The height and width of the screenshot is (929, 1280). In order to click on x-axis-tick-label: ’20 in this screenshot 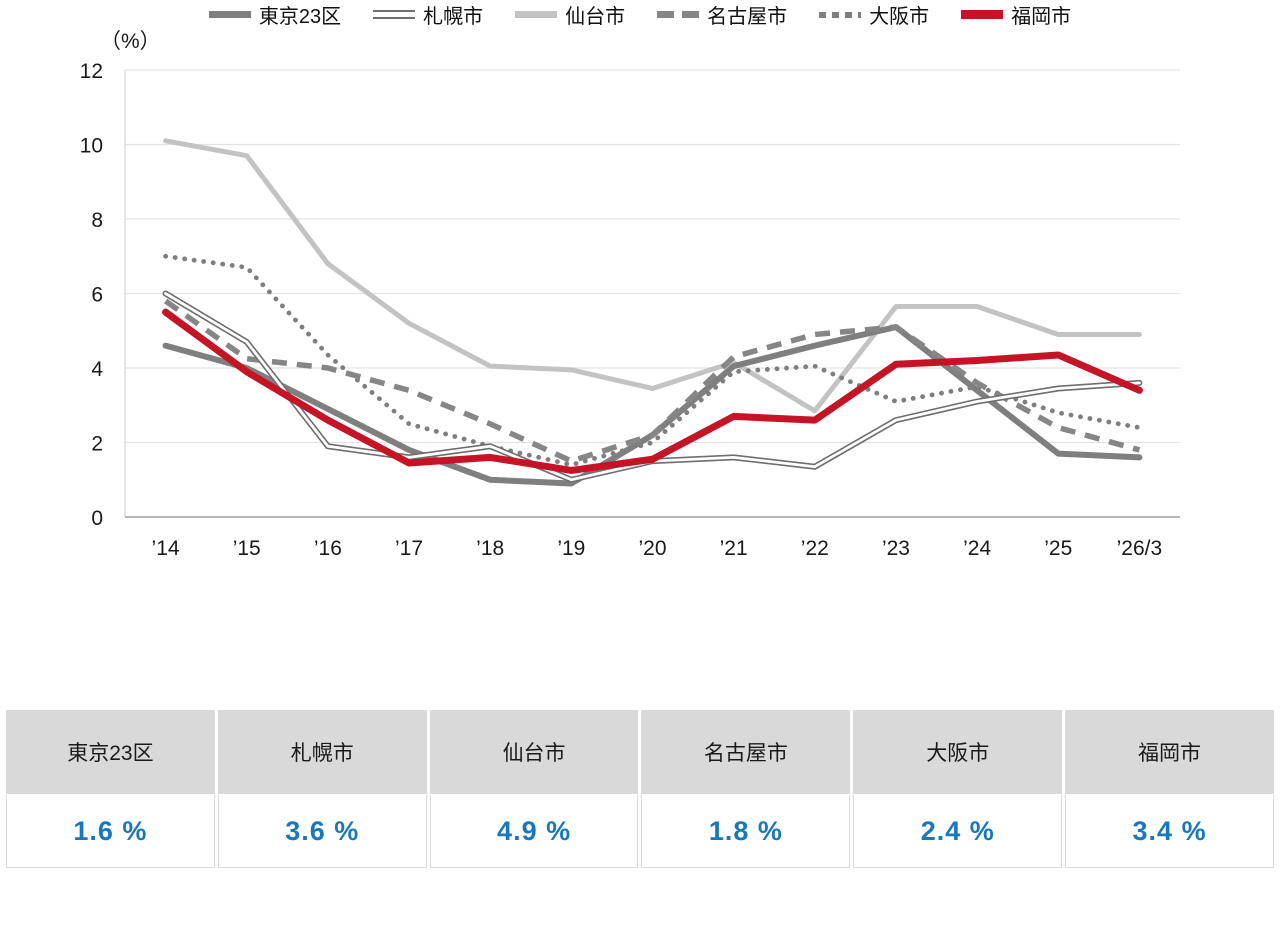, I will do `click(652, 548)`.